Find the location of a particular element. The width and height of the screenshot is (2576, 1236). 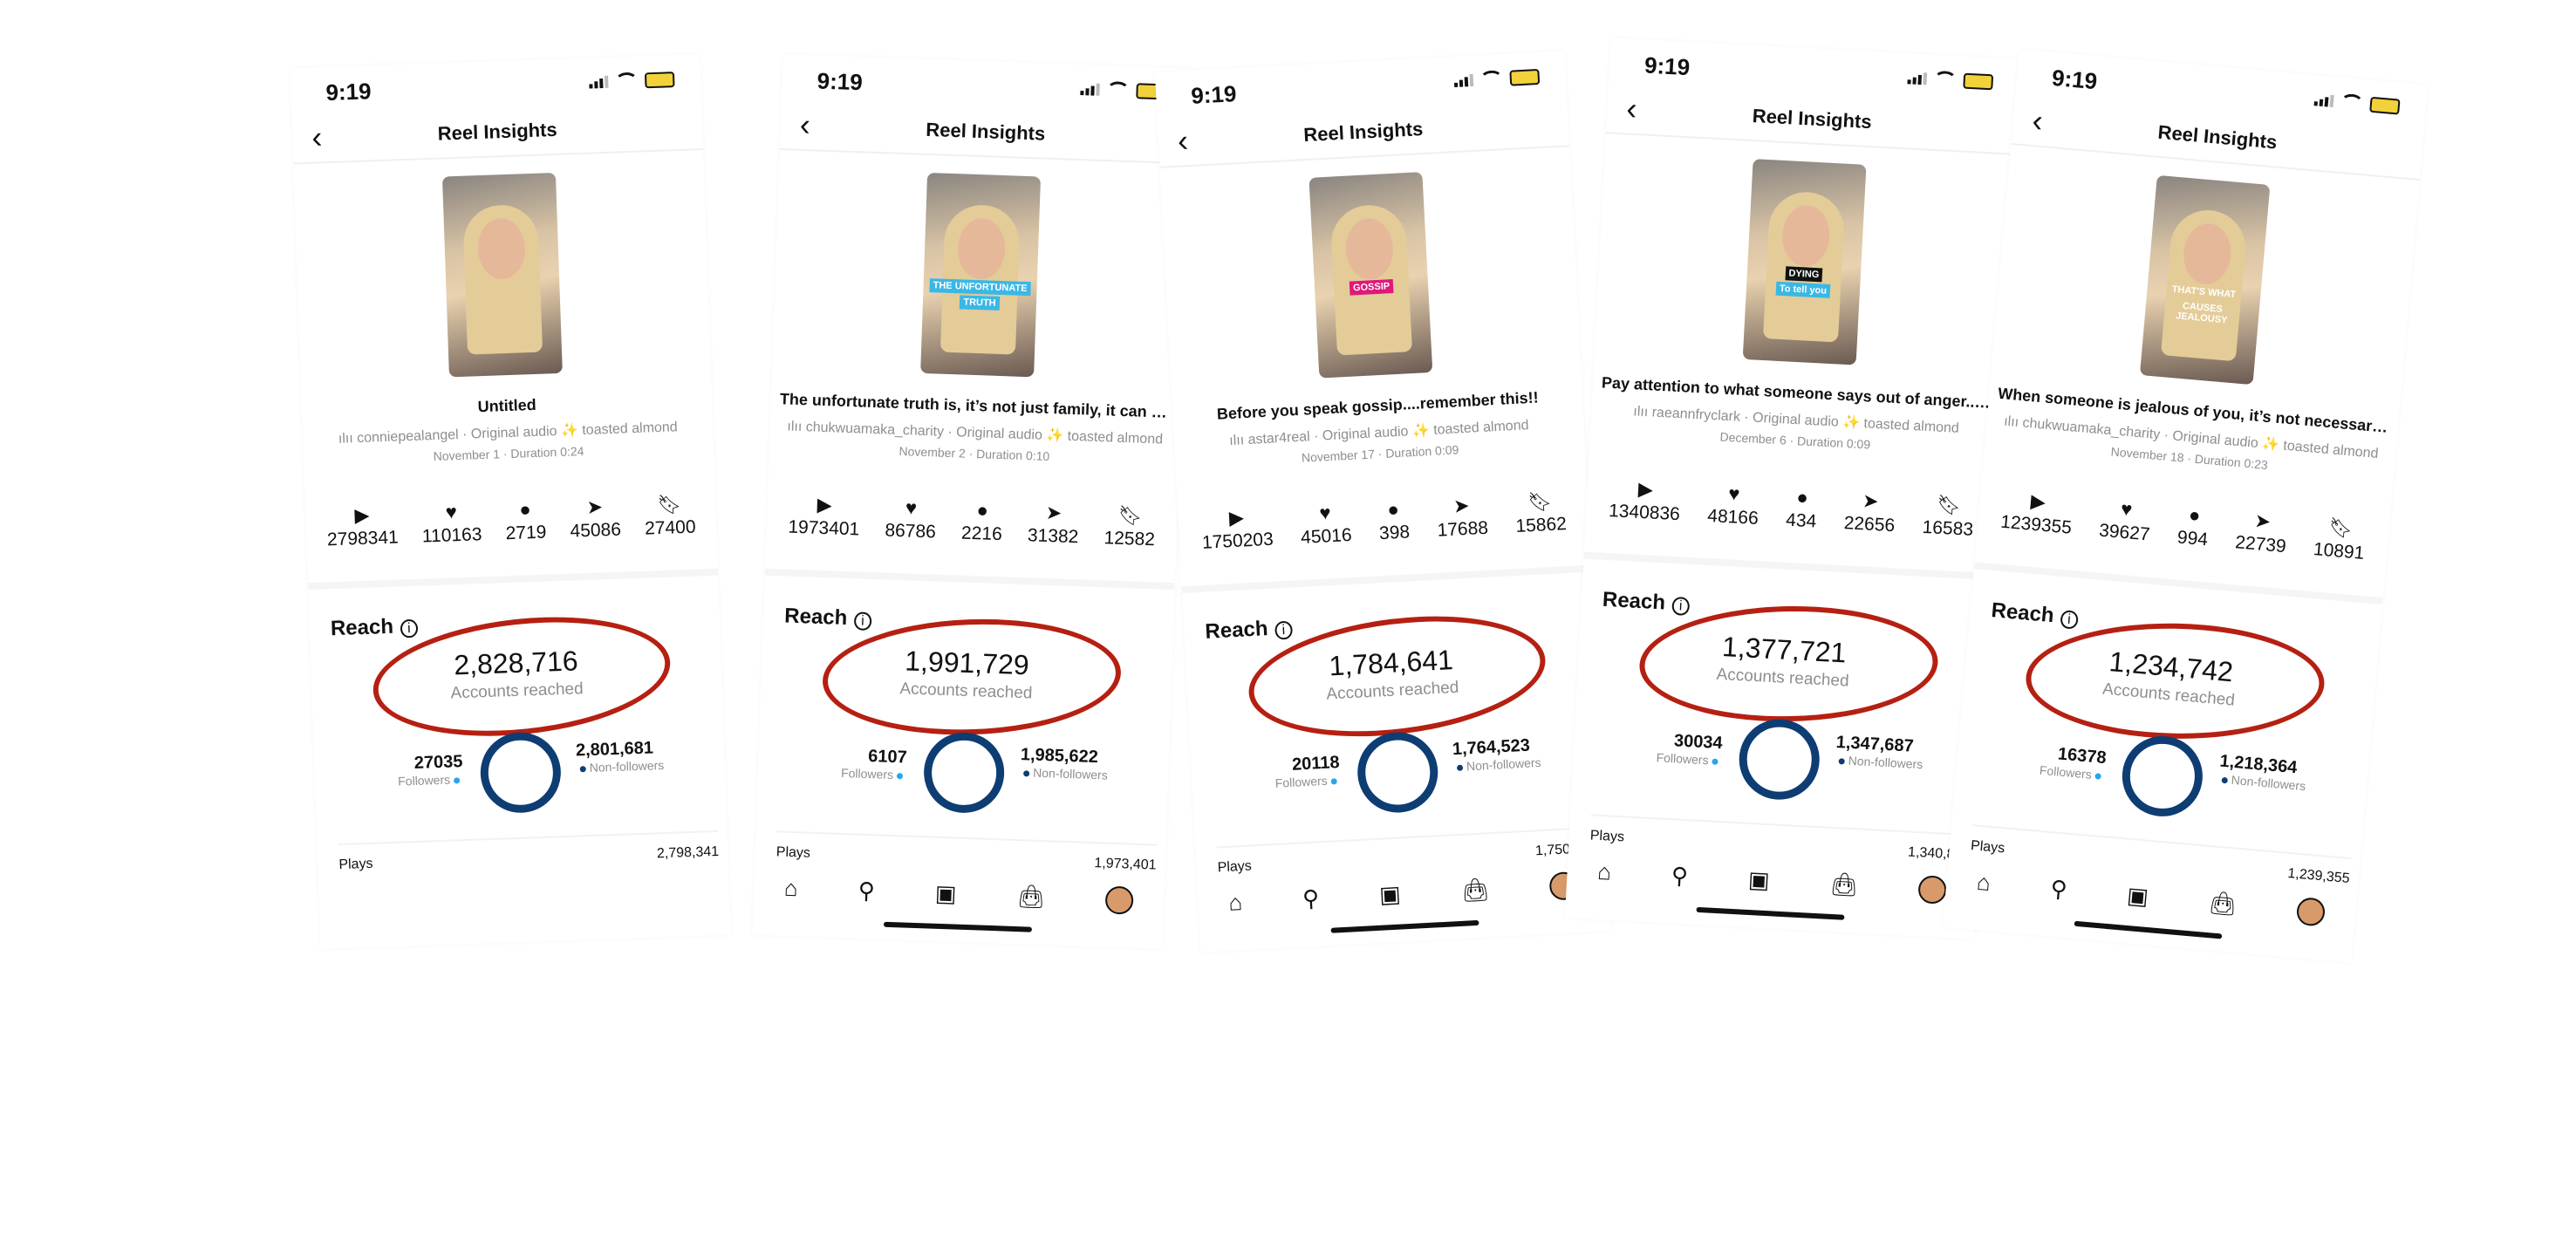

followers-stat: 16378 Followers is located at coordinates (2057, 761).